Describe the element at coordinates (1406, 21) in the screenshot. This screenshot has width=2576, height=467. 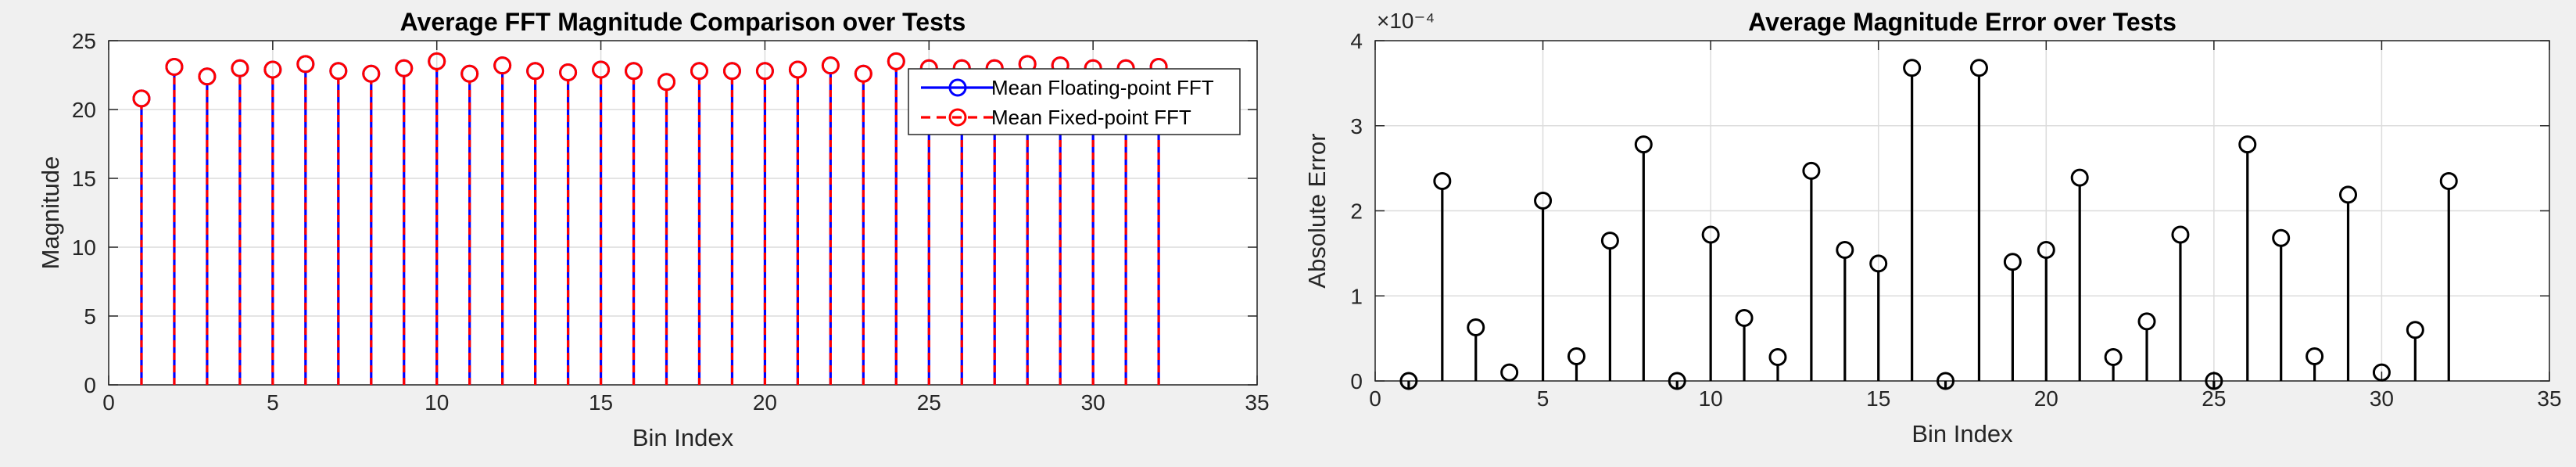
I see `y-exponent-label: ×10⁻⁴` at that location.